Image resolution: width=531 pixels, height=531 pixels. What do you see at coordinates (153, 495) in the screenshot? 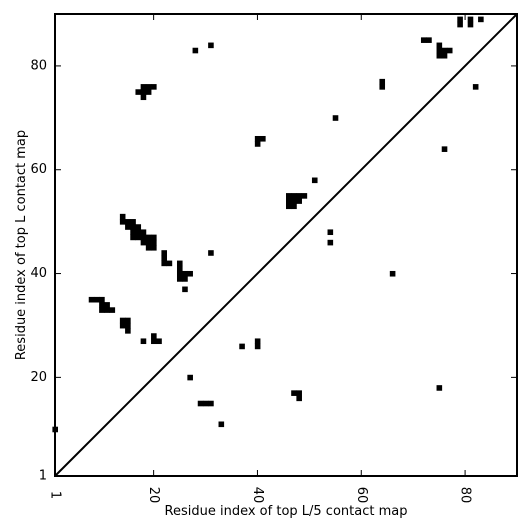
I see `x-tick-label: 20` at bounding box center [153, 495].